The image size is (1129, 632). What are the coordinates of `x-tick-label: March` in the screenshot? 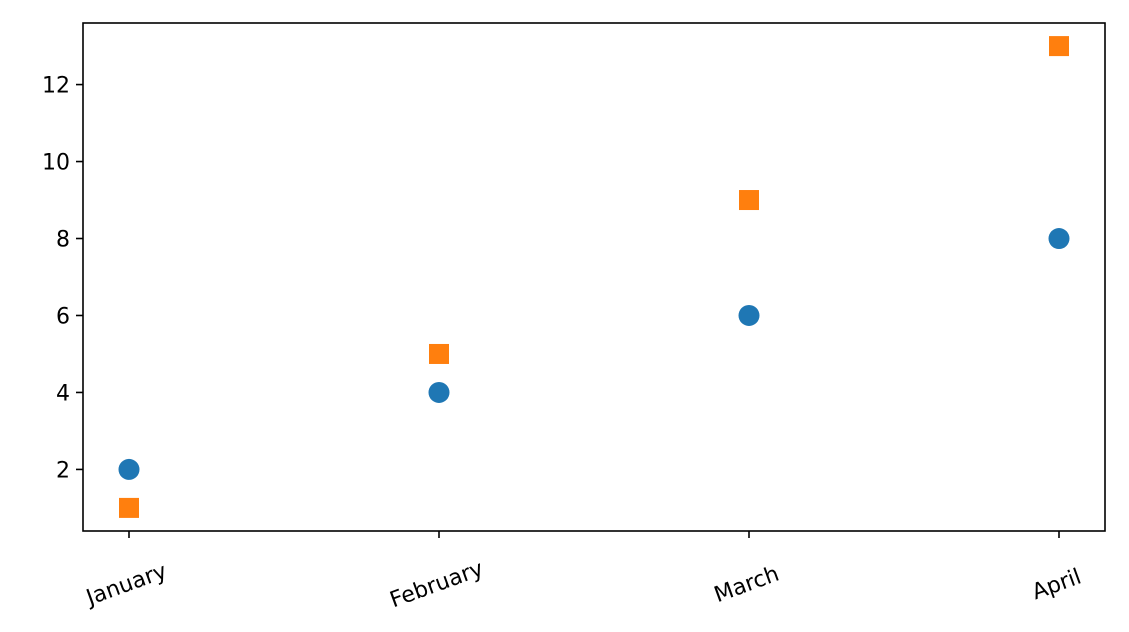 It's located at (747, 585).